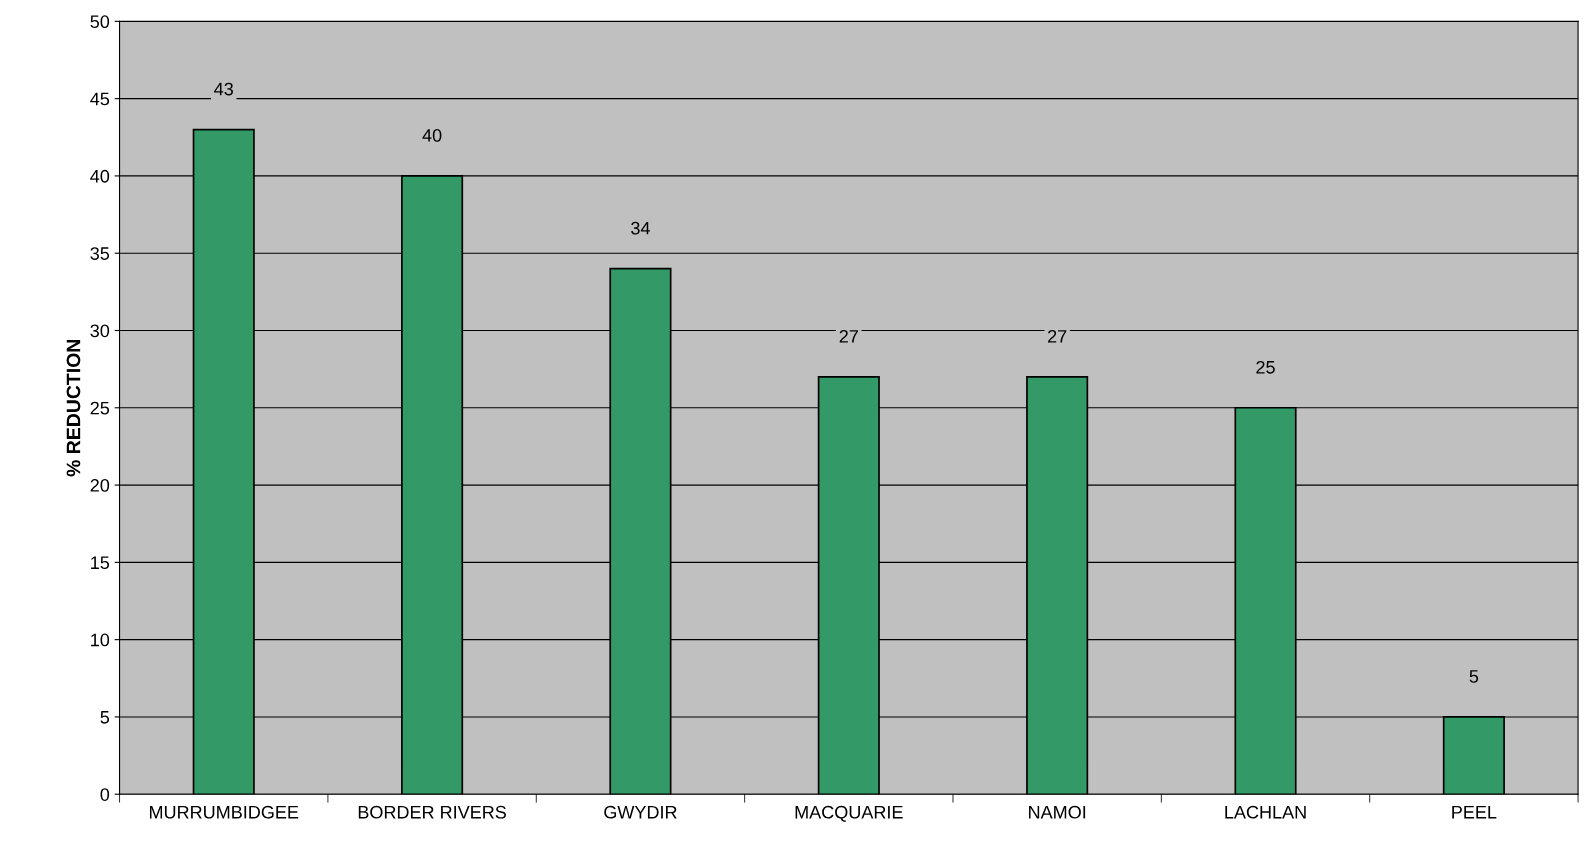  Describe the element at coordinates (100, 563) in the screenshot. I see `y-tick-label: 15` at that location.